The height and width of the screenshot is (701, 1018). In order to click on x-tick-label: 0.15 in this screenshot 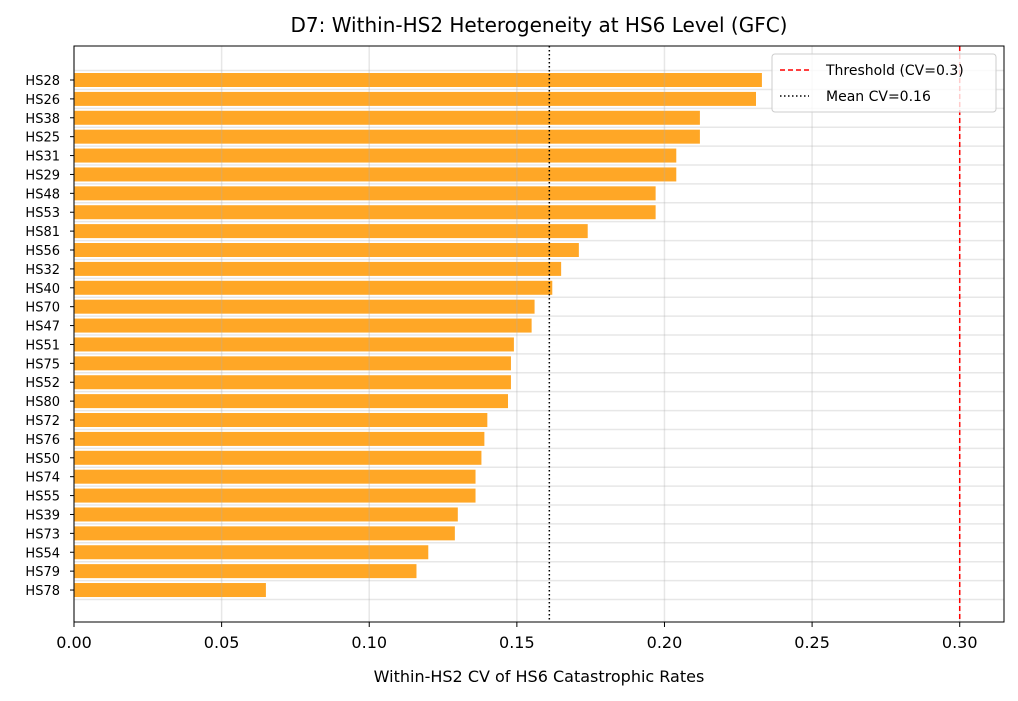, I will do `click(517, 642)`.